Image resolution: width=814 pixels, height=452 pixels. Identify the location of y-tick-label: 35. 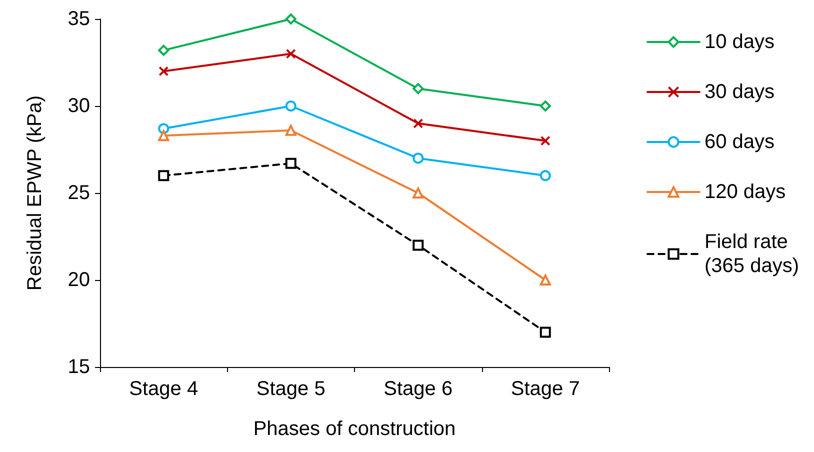
(79, 19).